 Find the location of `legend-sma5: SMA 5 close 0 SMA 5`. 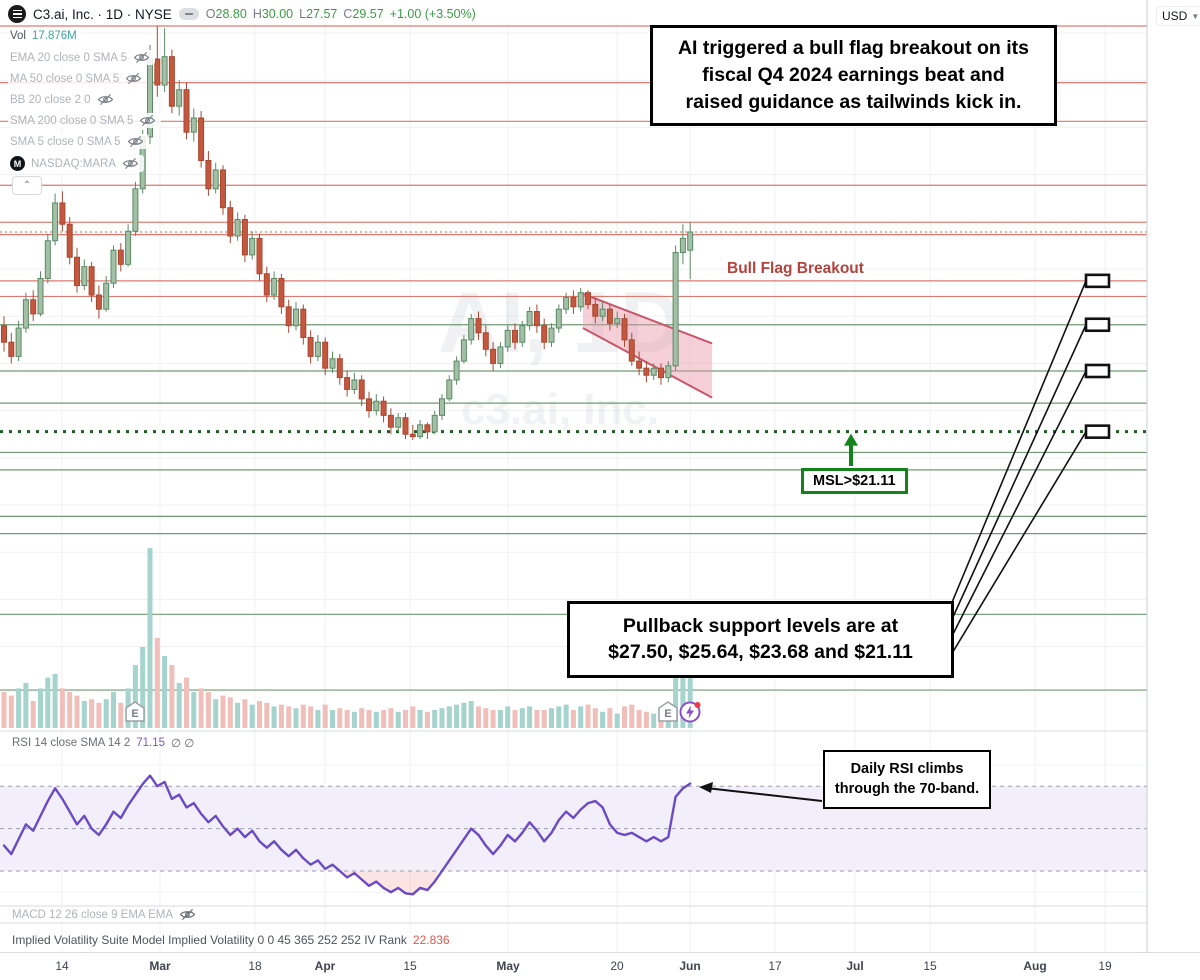

legend-sma5: SMA 5 close 0 SMA 5 is located at coordinates (78, 141).